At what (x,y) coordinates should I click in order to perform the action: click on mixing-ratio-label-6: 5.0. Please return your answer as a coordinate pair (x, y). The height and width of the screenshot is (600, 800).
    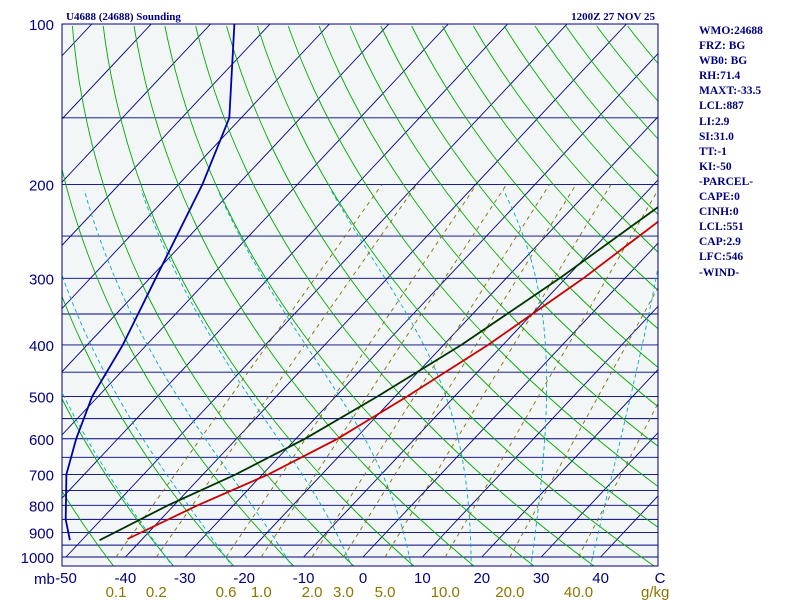
    Looking at the image, I should click on (385, 592).